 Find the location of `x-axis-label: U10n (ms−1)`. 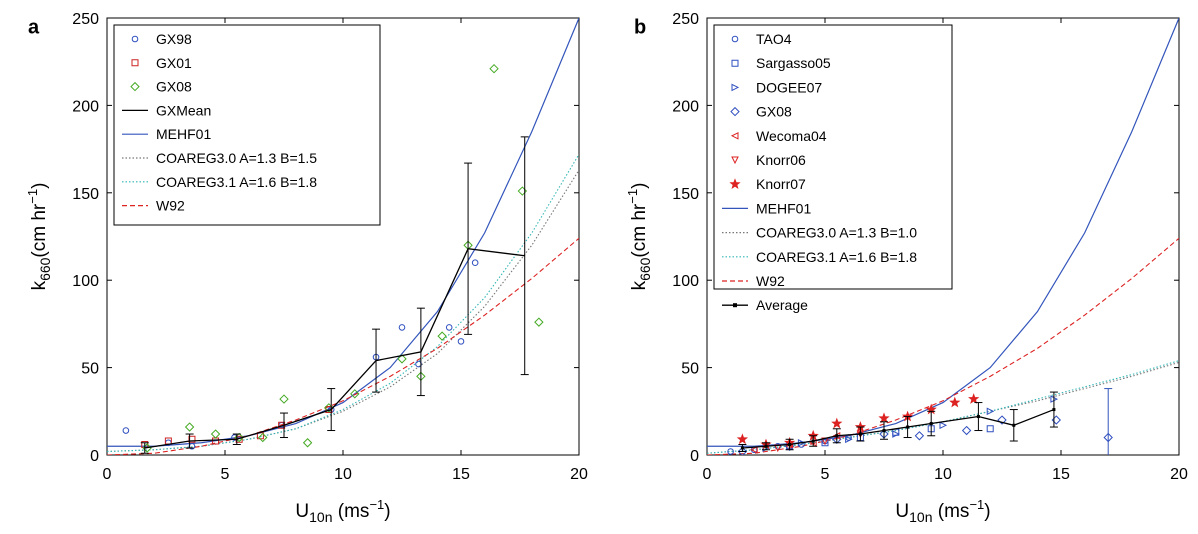

x-axis-label: U10n (ms−1) is located at coordinates (942, 511).